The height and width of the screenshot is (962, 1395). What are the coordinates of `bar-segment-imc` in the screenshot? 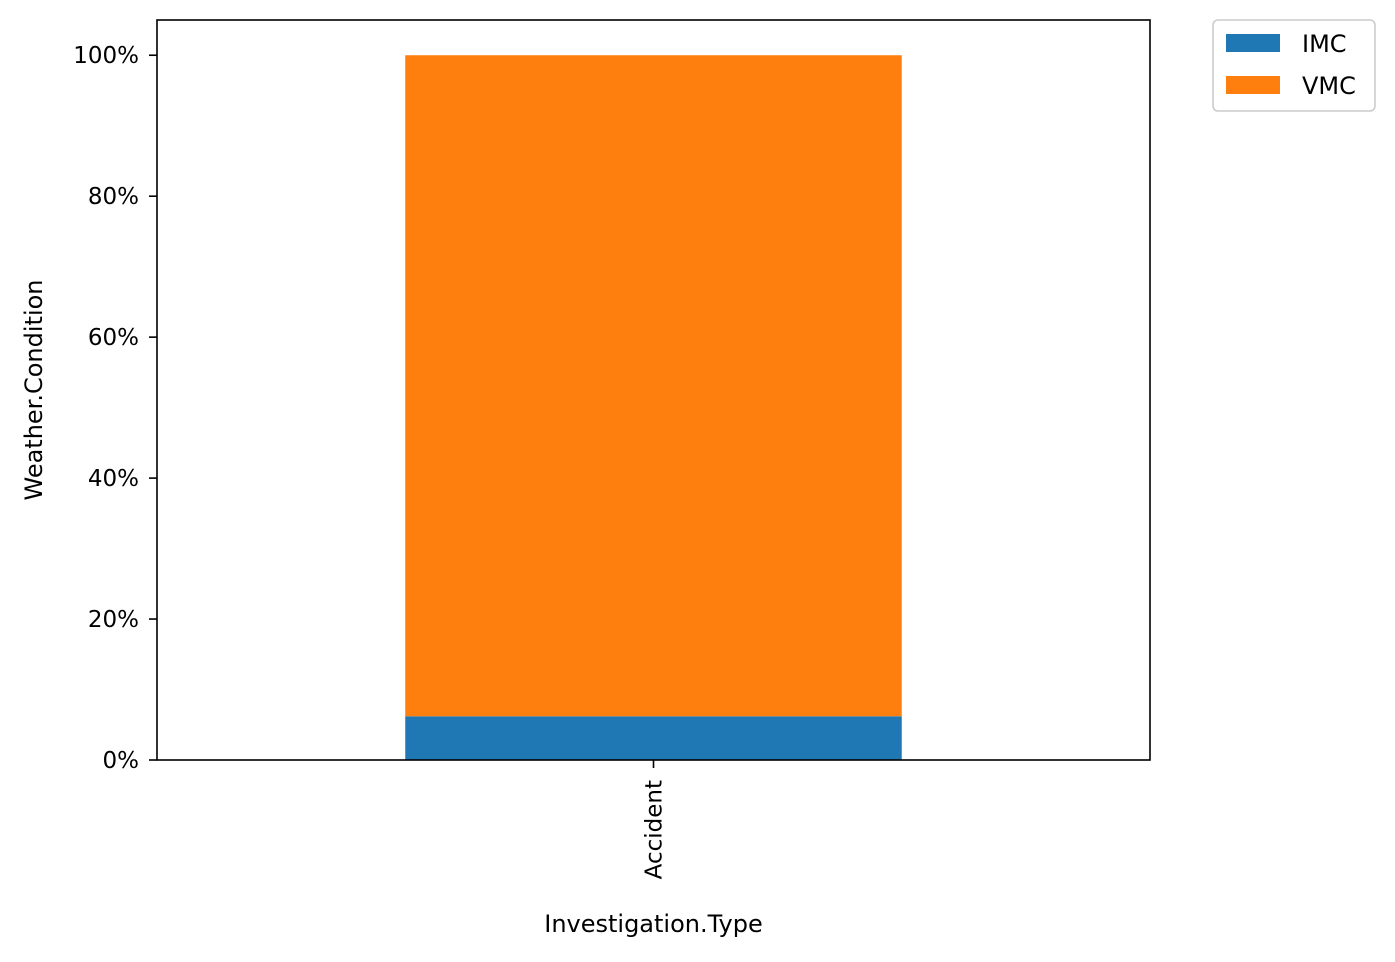 It's located at (653, 738).